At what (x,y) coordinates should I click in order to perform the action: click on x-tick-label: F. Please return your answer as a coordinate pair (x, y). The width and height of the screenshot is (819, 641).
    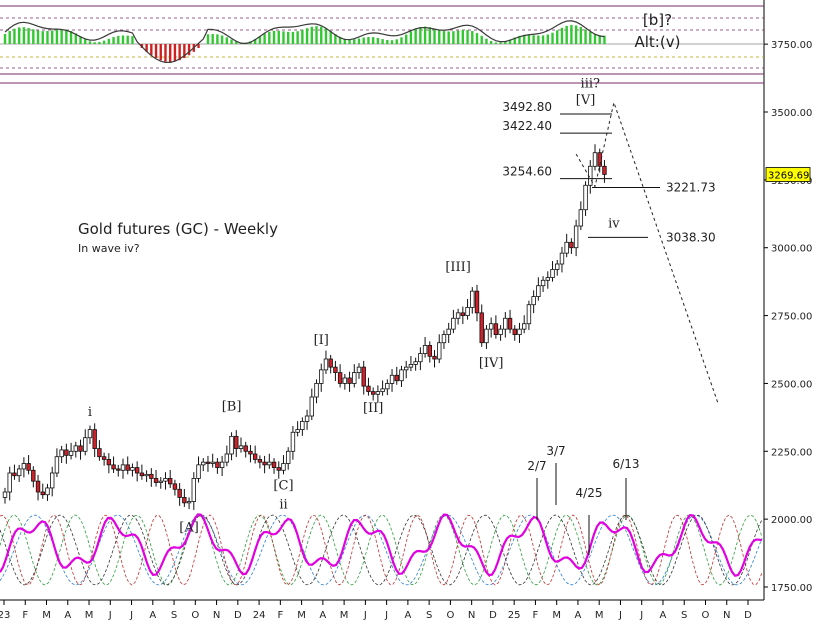
    Looking at the image, I should click on (25, 615).